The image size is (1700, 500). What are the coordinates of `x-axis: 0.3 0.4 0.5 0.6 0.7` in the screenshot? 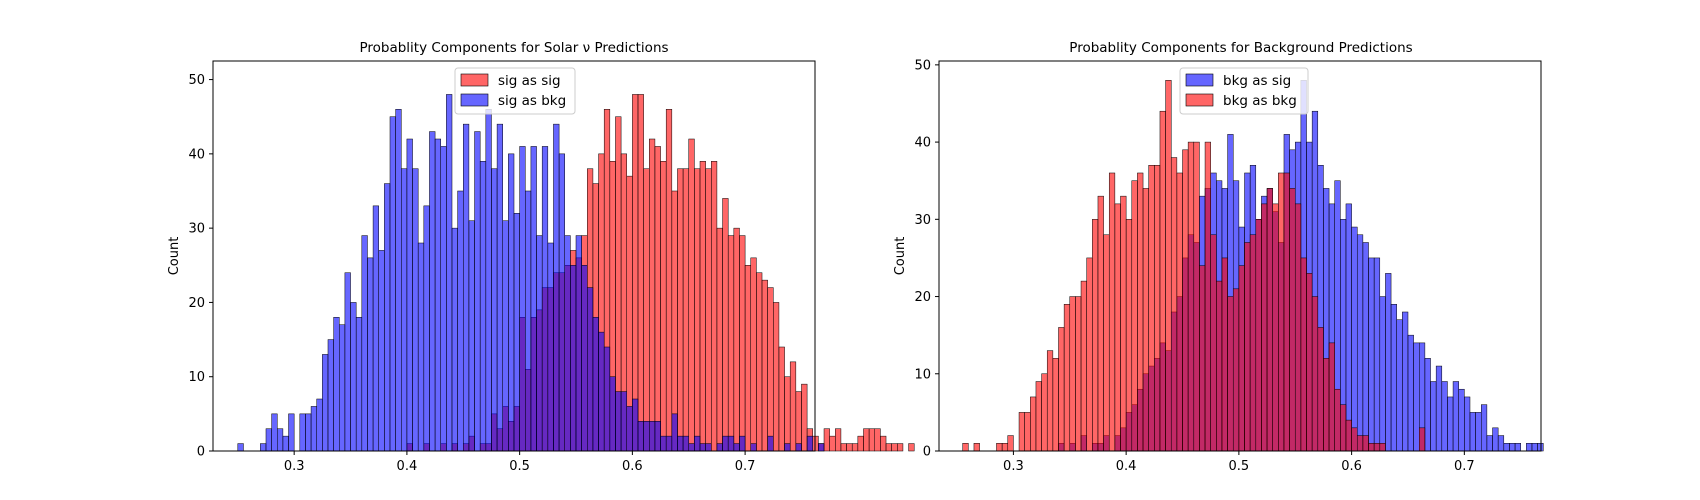 It's located at (520, 462).